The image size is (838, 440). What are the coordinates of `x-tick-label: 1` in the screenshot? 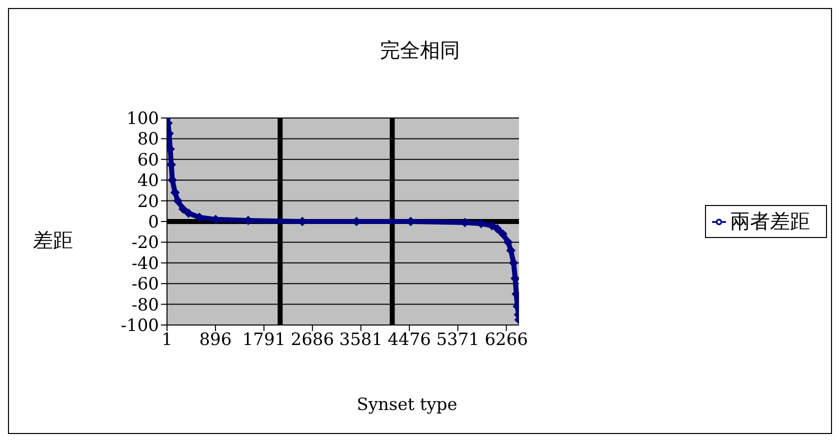 It's located at (167, 340).